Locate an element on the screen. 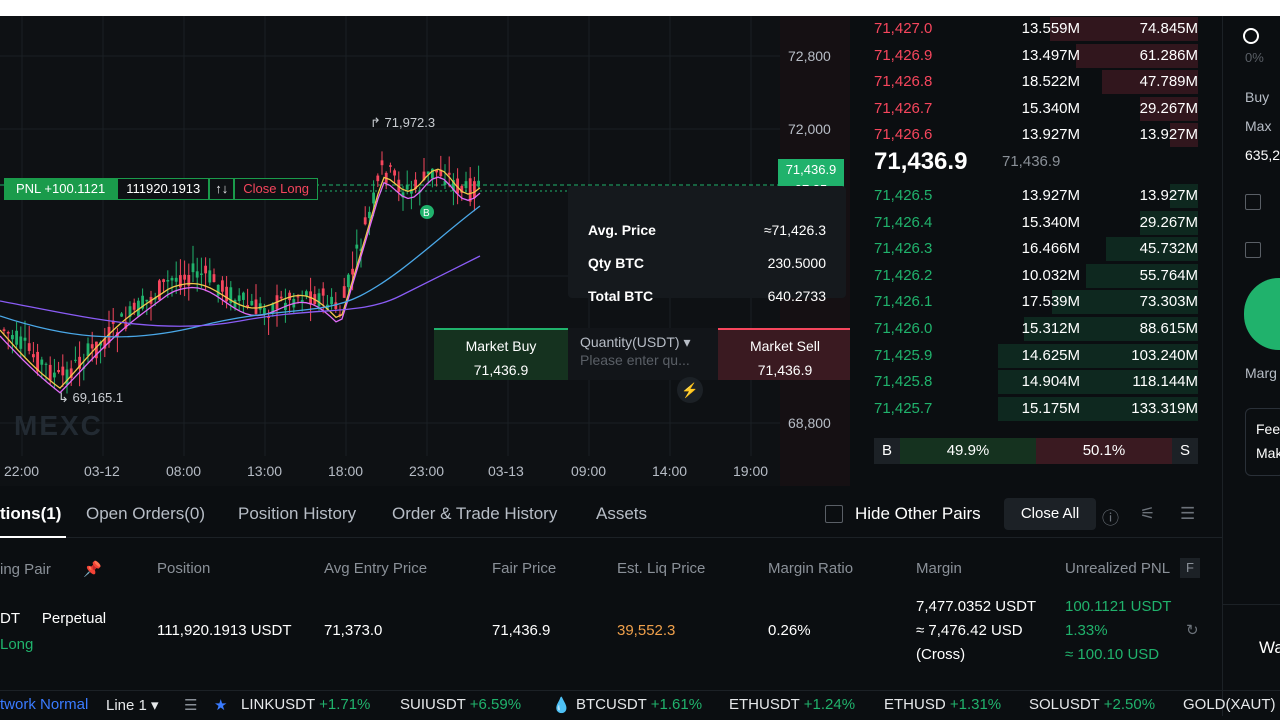 The height and width of the screenshot is (720, 1280). ask-qty: 13.559M is located at coordinates (1050, 28).